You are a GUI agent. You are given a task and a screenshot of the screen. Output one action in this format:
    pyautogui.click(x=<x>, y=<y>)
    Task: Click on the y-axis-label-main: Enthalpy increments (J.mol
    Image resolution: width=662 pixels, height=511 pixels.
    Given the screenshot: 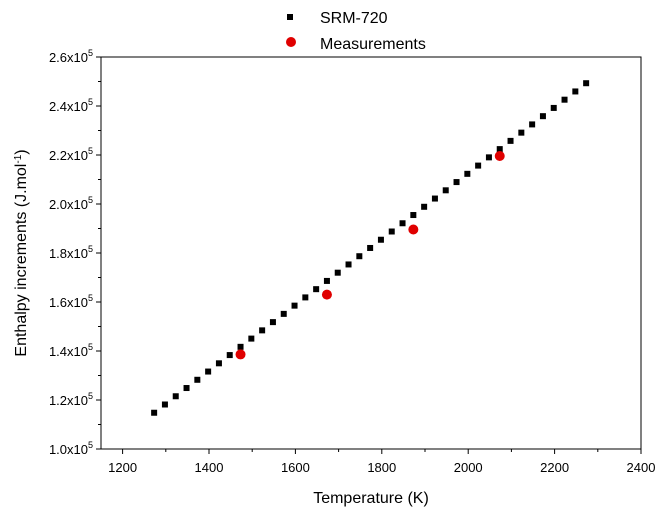 What is the action you would take?
    pyautogui.click(x=21, y=260)
    